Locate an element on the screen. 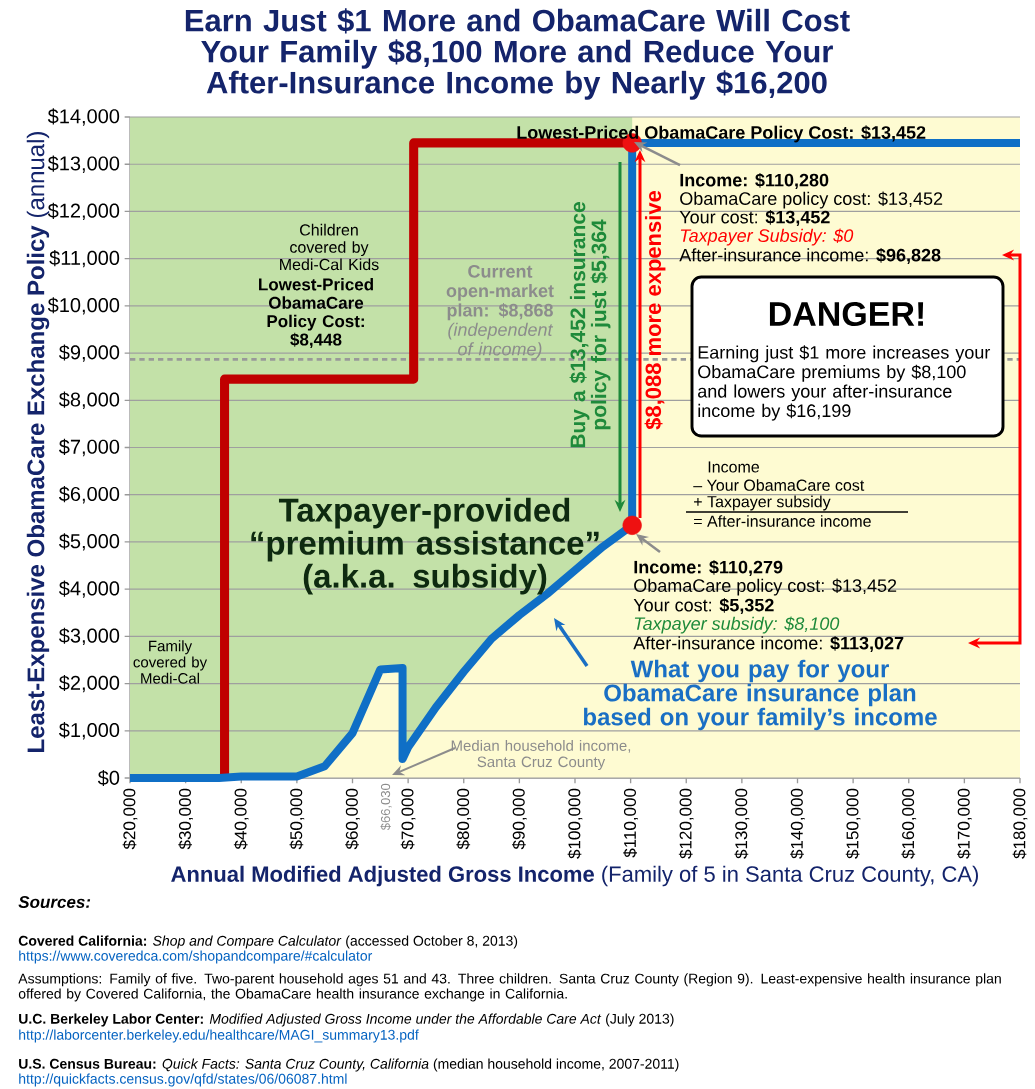  y-tick-label: $0 is located at coordinates (108, 778).